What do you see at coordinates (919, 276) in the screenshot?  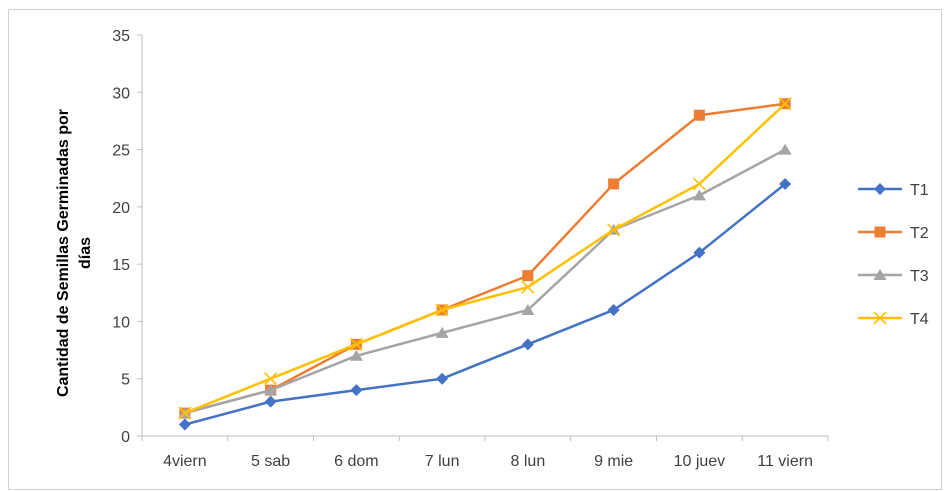 I see `legend-label: T3` at bounding box center [919, 276].